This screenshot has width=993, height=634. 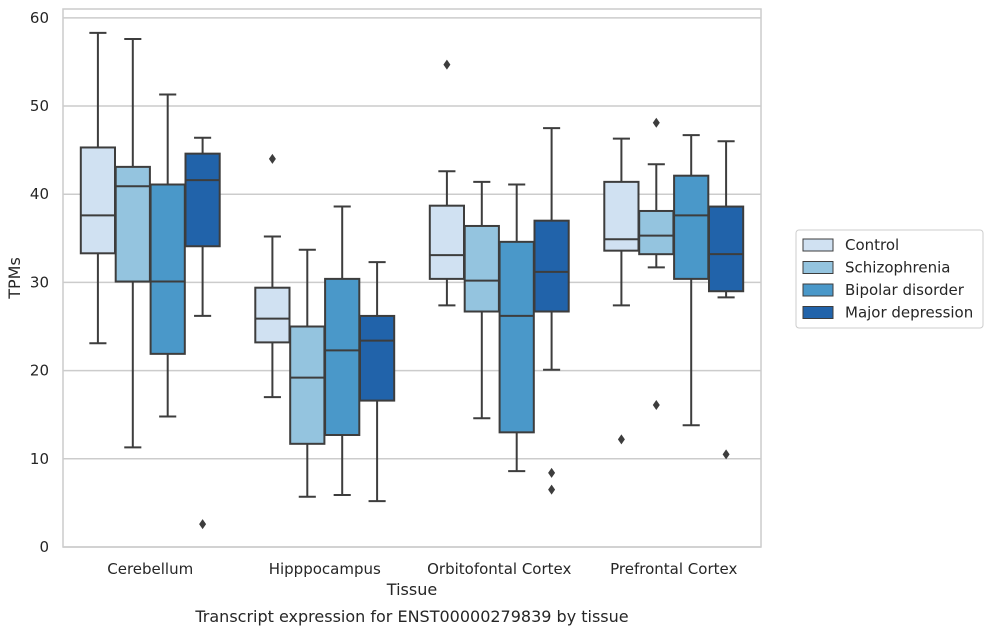 I want to click on x-tick-label: Prefrontal Cortex, so click(x=673, y=569).